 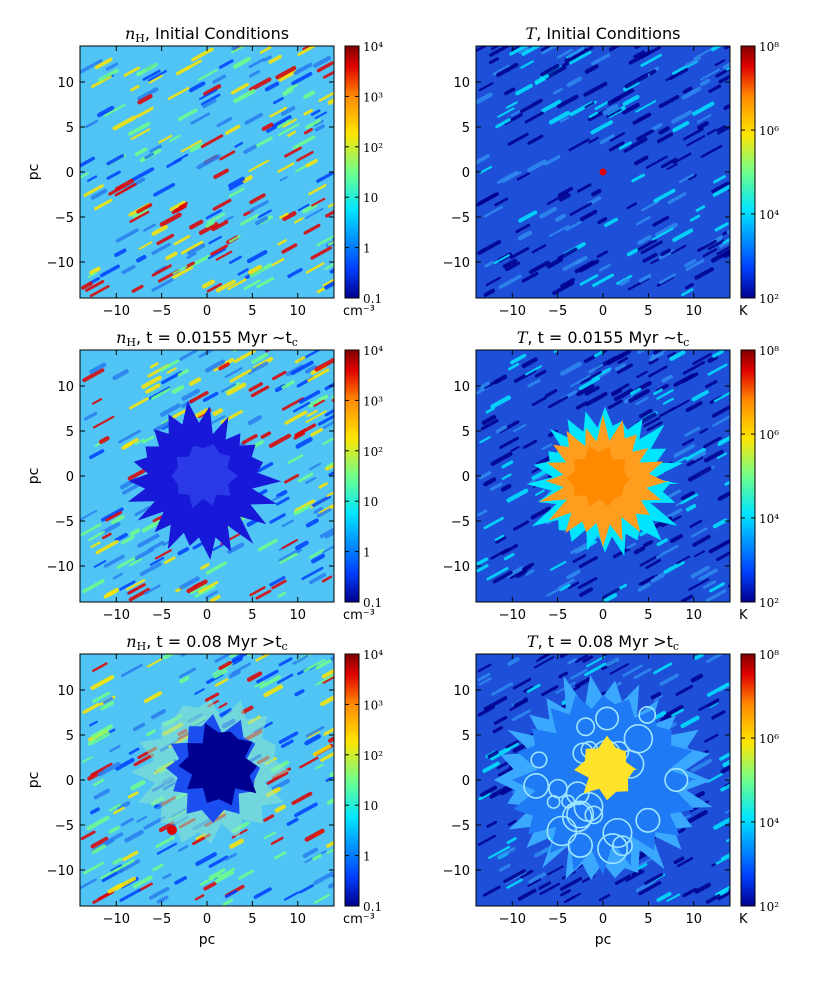 What do you see at coordinates (252, 311) in the screenshot?
I see `x-tick-label: 5` at bounding box center [252, 311].